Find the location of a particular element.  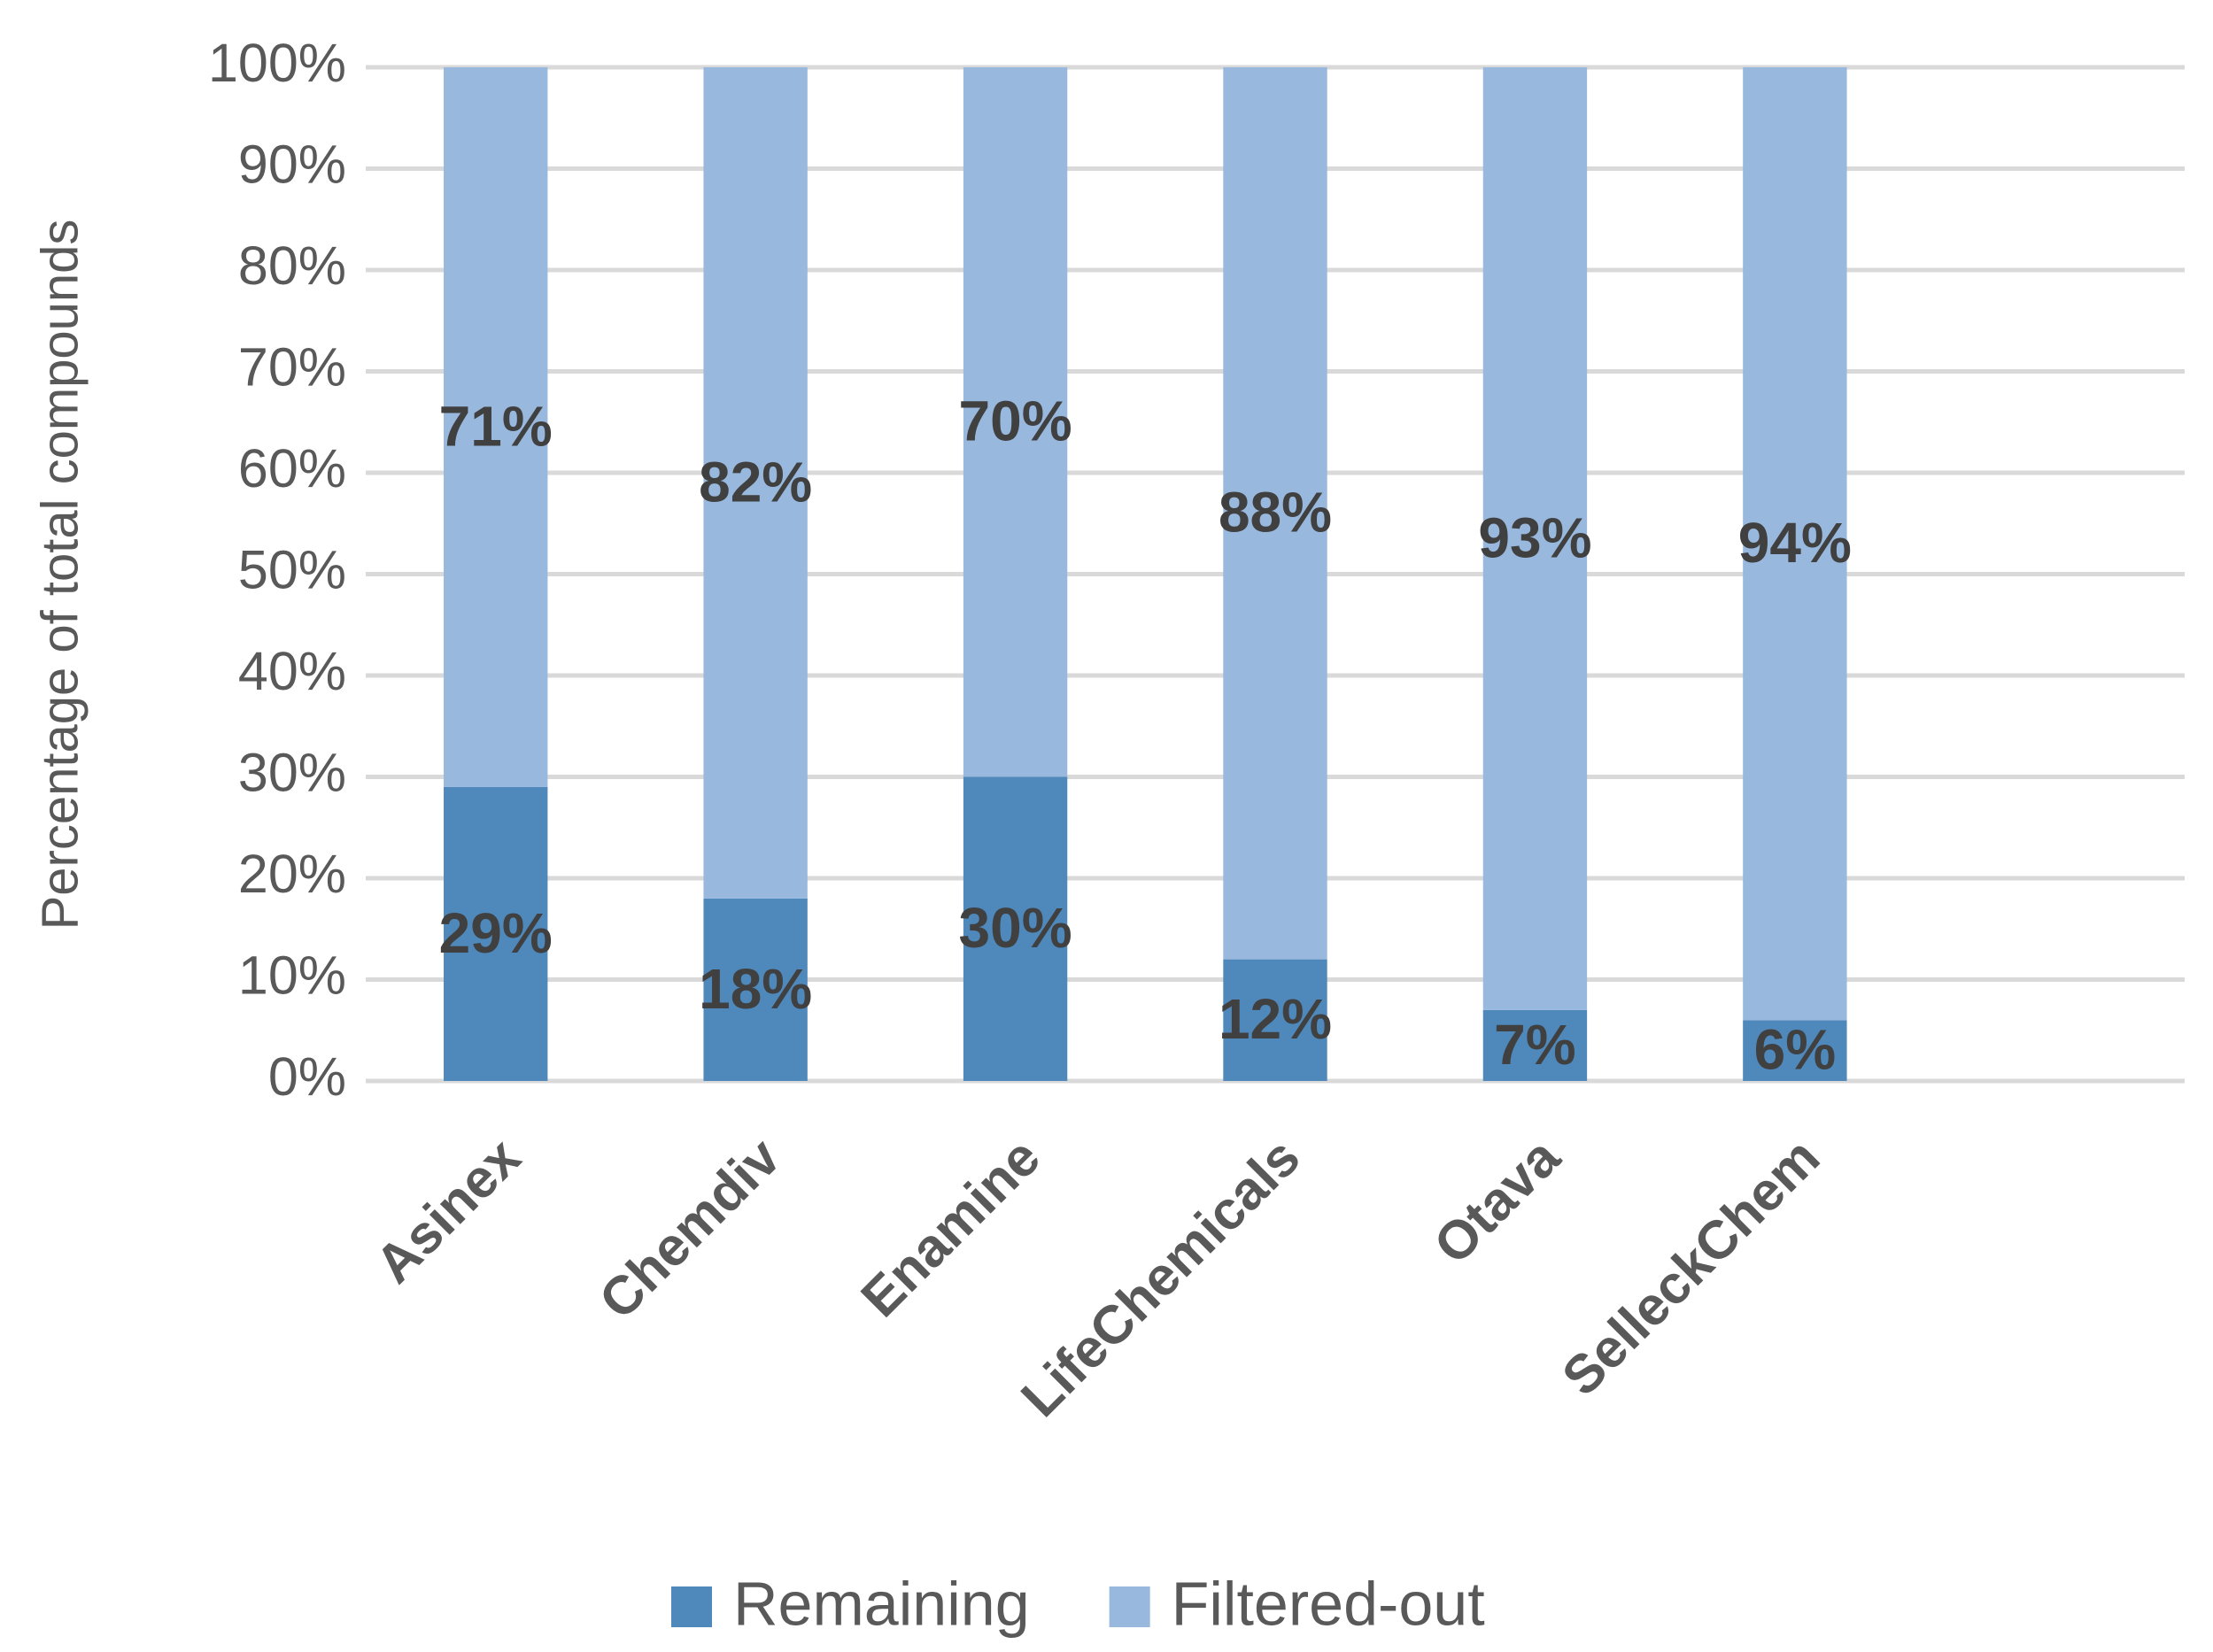

y-tick-label: 30% is located at coordinates (292, 773).